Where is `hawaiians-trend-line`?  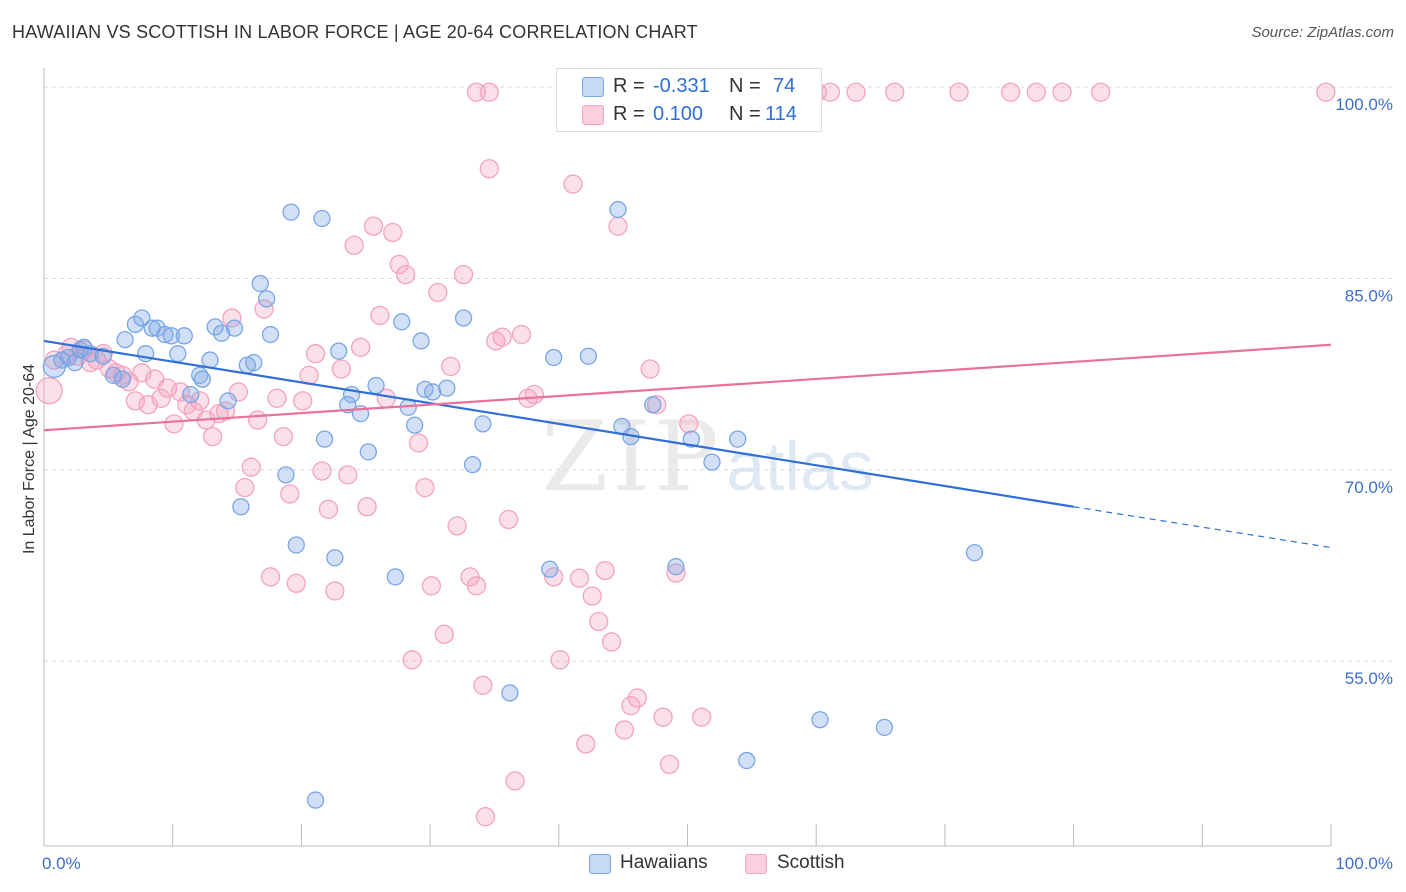
hawaiians-trend-line is located at coordinates (558, 423).